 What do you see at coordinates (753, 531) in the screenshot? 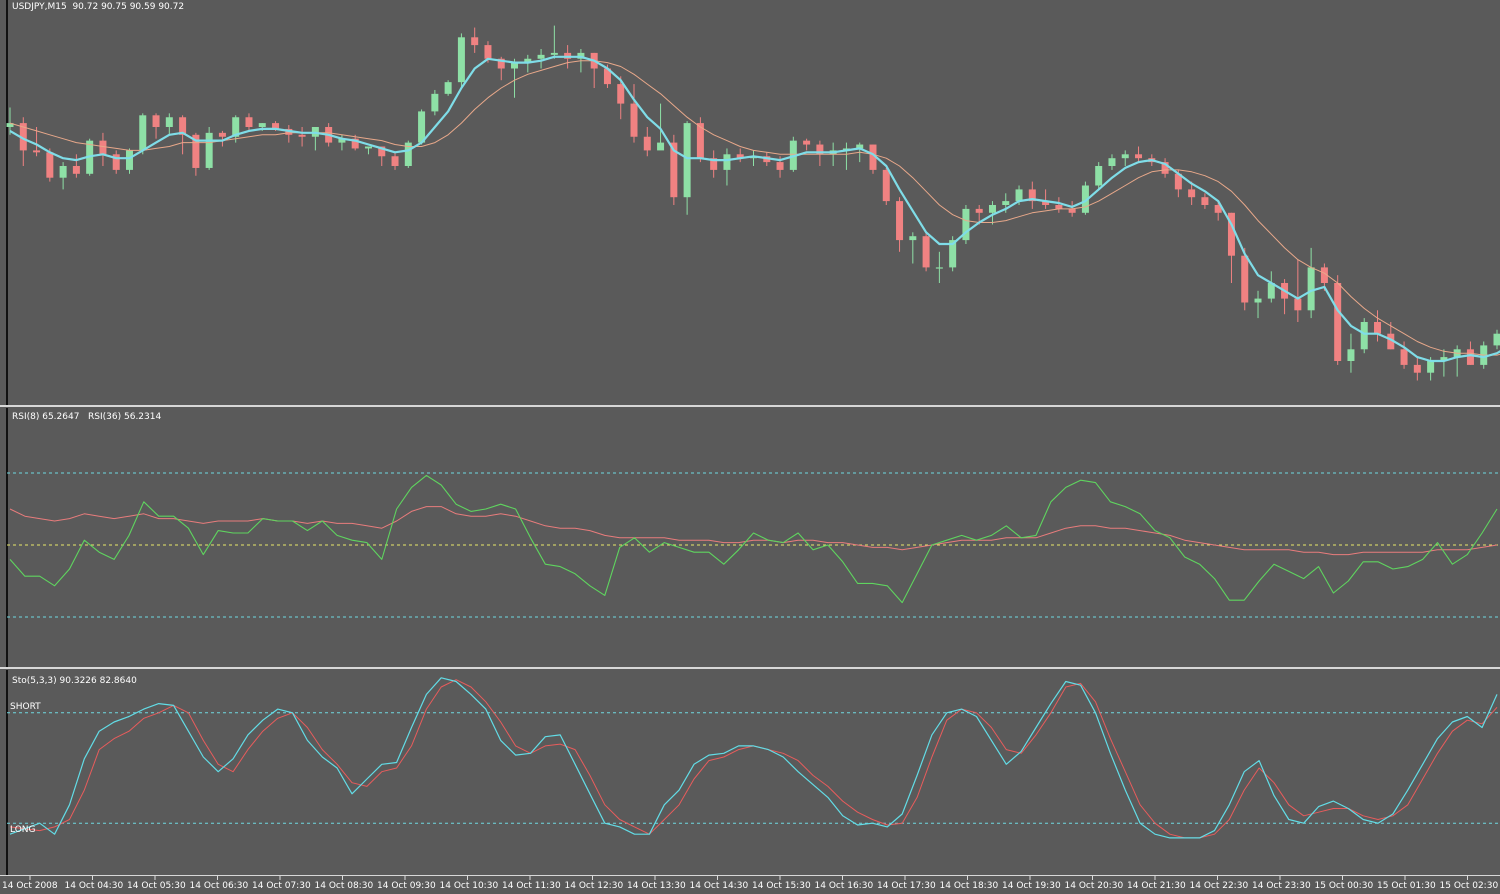
I see `rsi-36-line` at bounding box center [753, 531].